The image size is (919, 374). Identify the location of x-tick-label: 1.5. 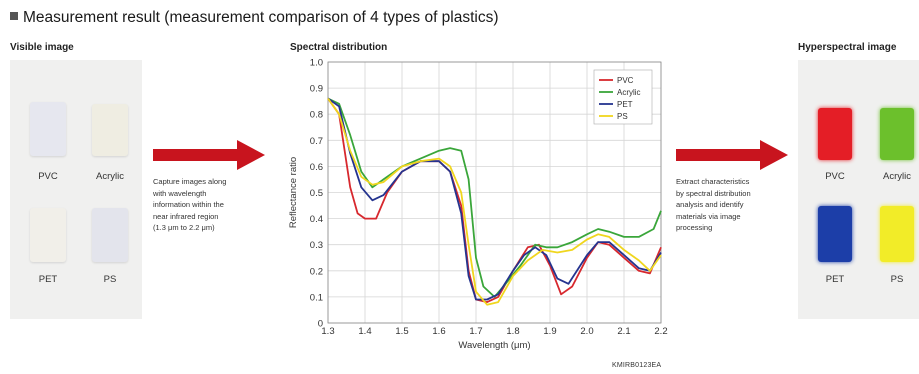
(401, 331).